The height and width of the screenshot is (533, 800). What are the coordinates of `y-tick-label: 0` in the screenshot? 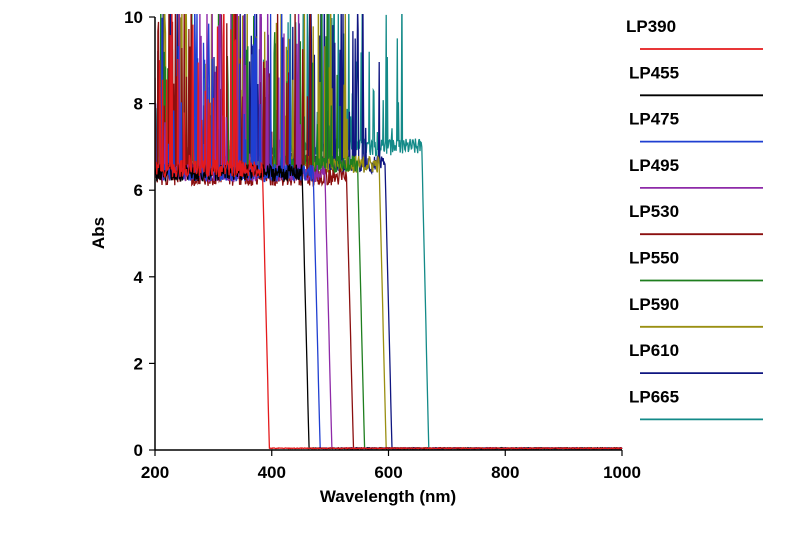 It's located at (138, 450).